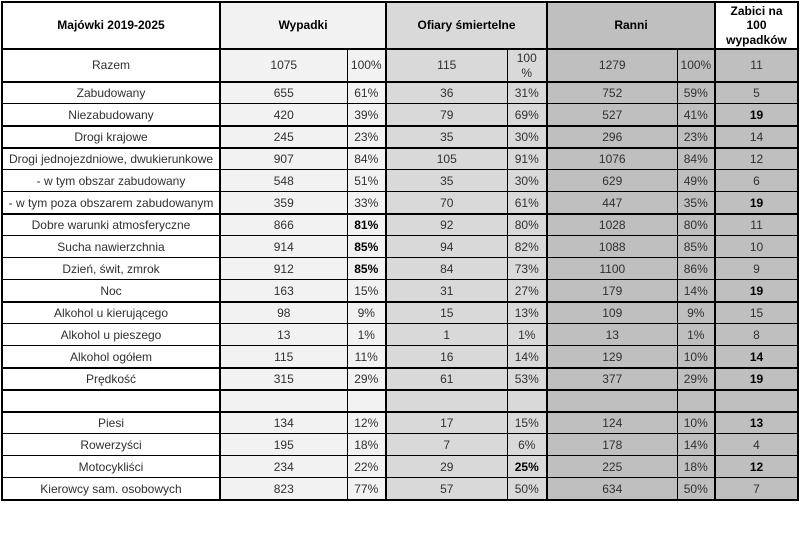  What do you see at coordinates (527, 400) in the screenshot?
I see `ofiary-percent-cell` at bounding box center [527, 400].